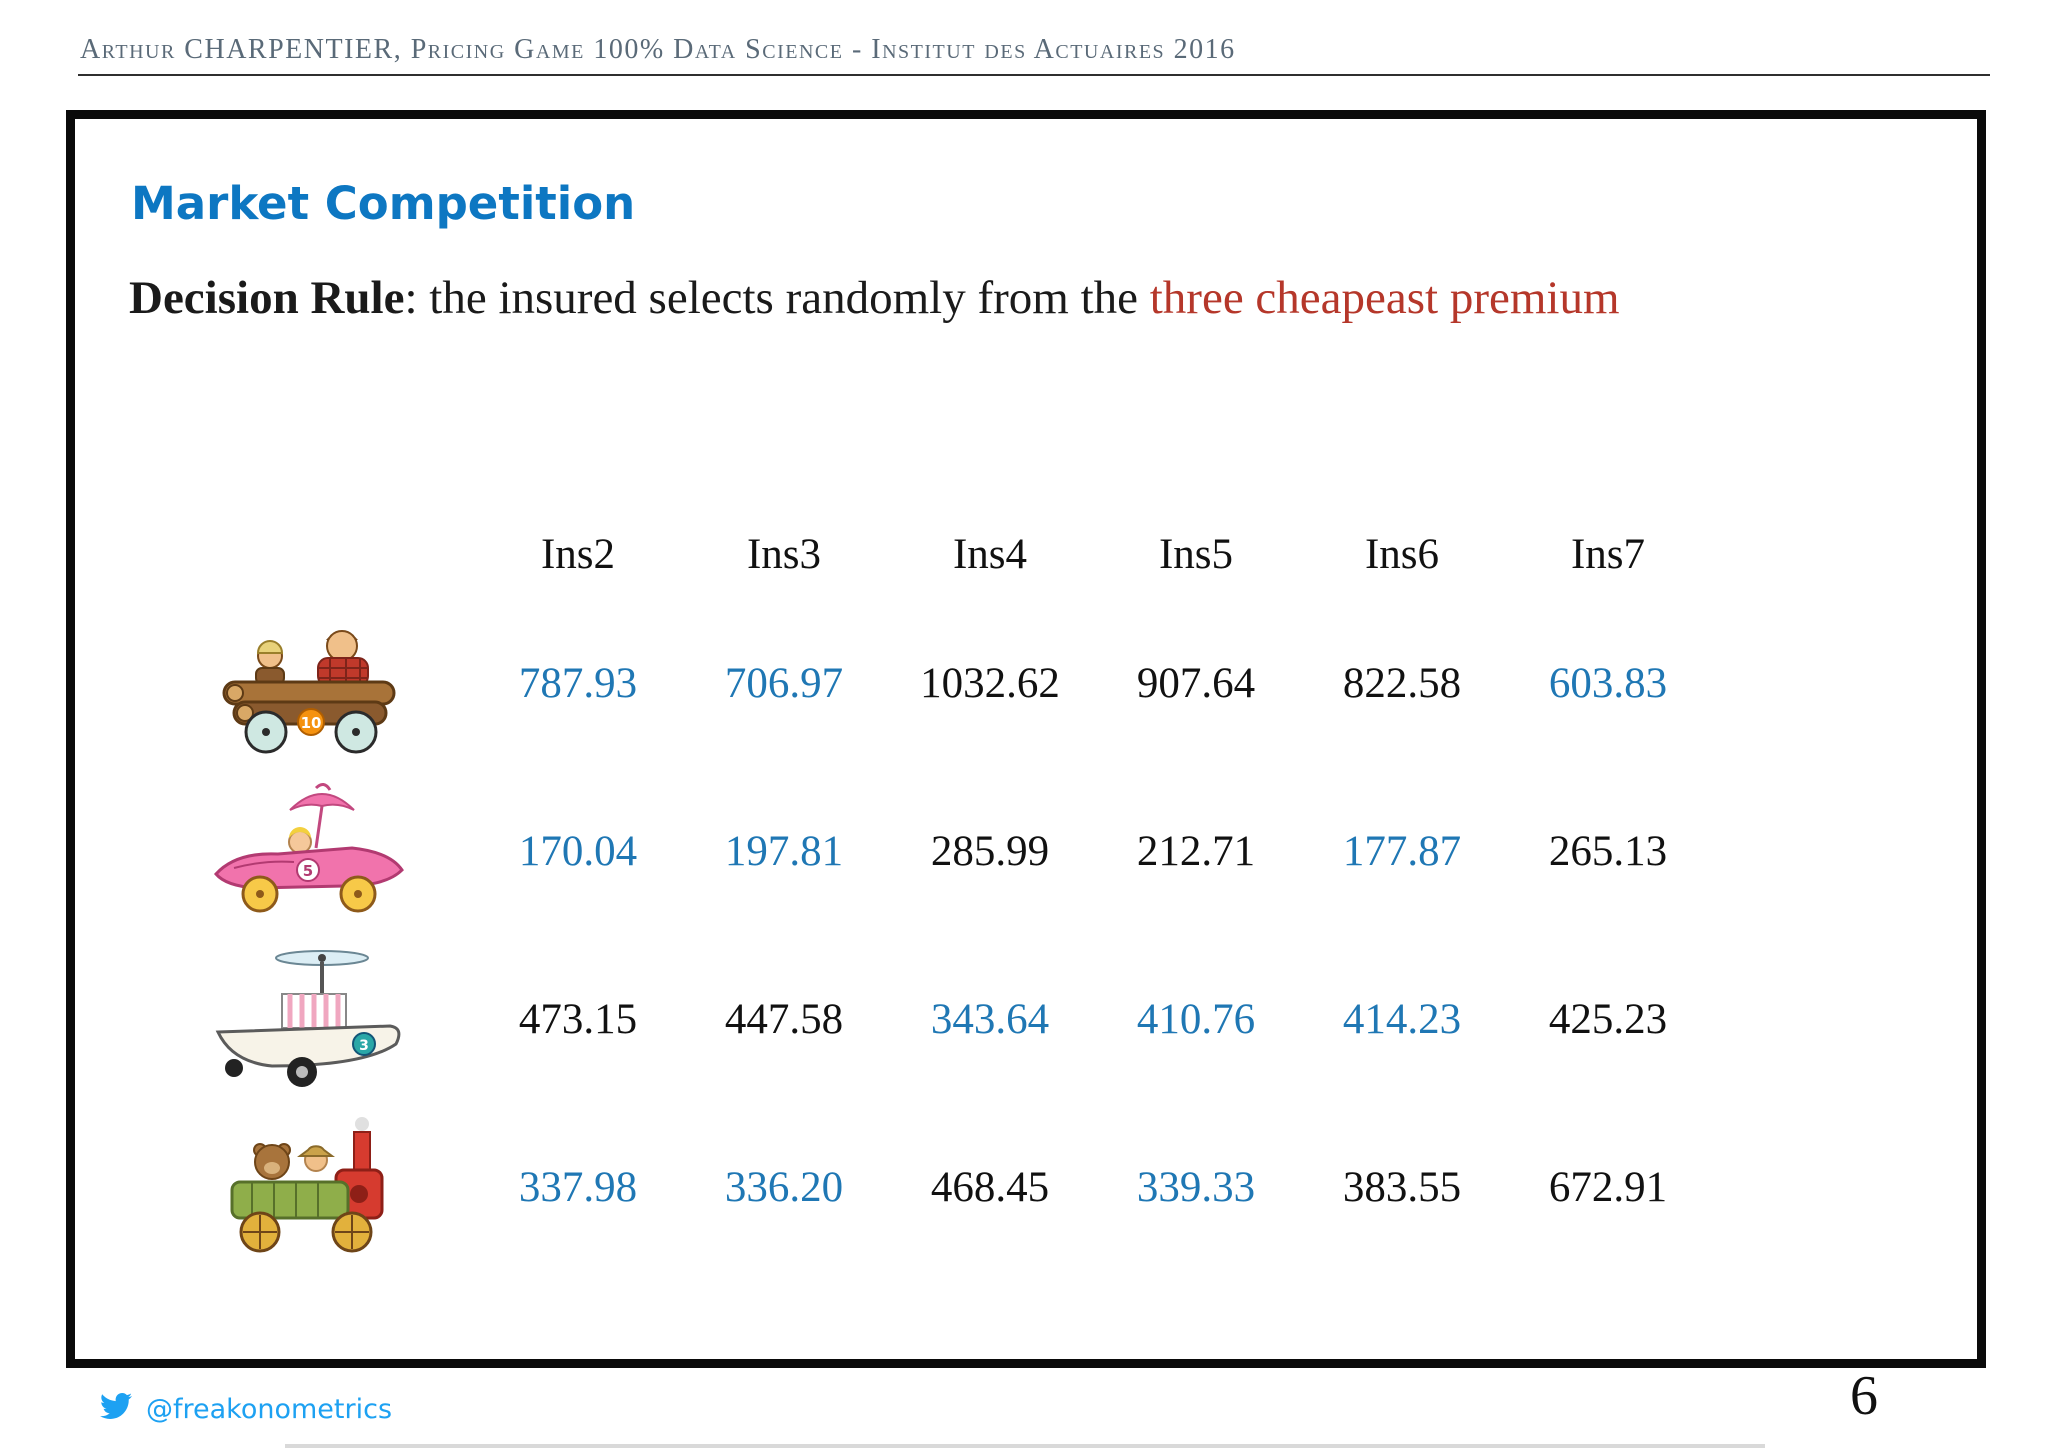 The height and width of the screenshot is (1448, 2048). I want to click on premium-value: 603.83, so click(1608, 683).